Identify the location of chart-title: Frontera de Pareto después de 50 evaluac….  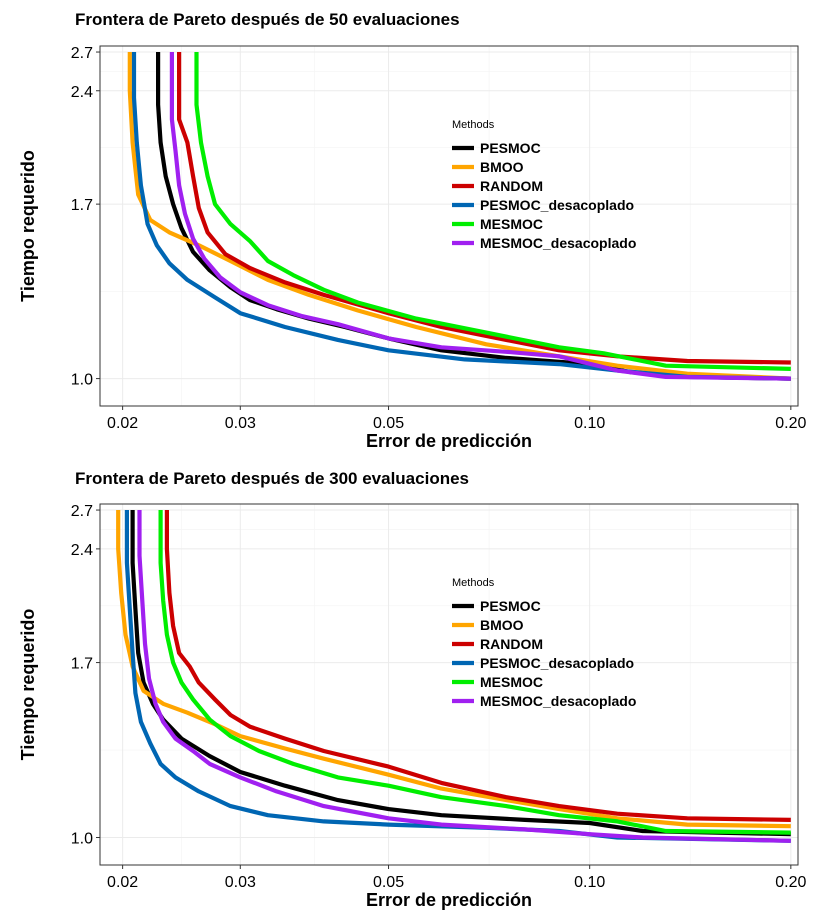
(267, 19).